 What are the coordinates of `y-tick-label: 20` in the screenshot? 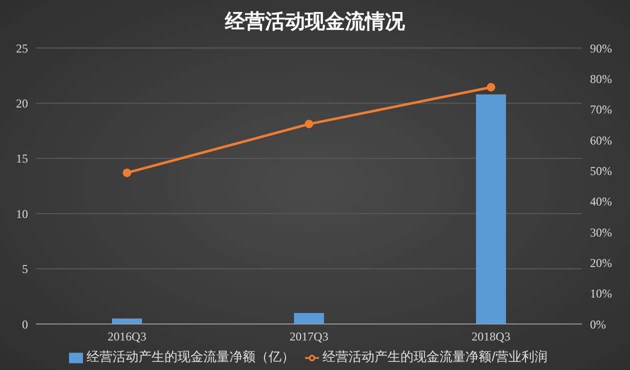 It's located at (22, 103).